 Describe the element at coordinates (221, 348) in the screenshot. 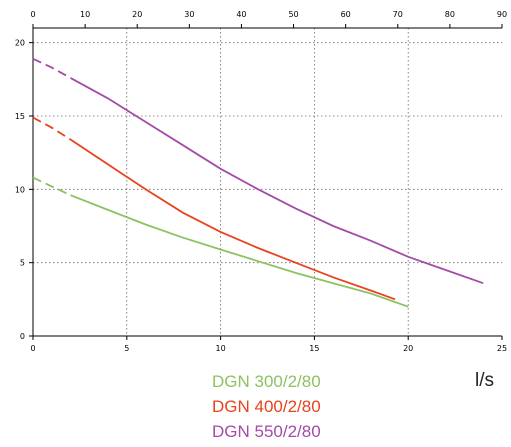

I see `x-tick-label: 10` at that location.